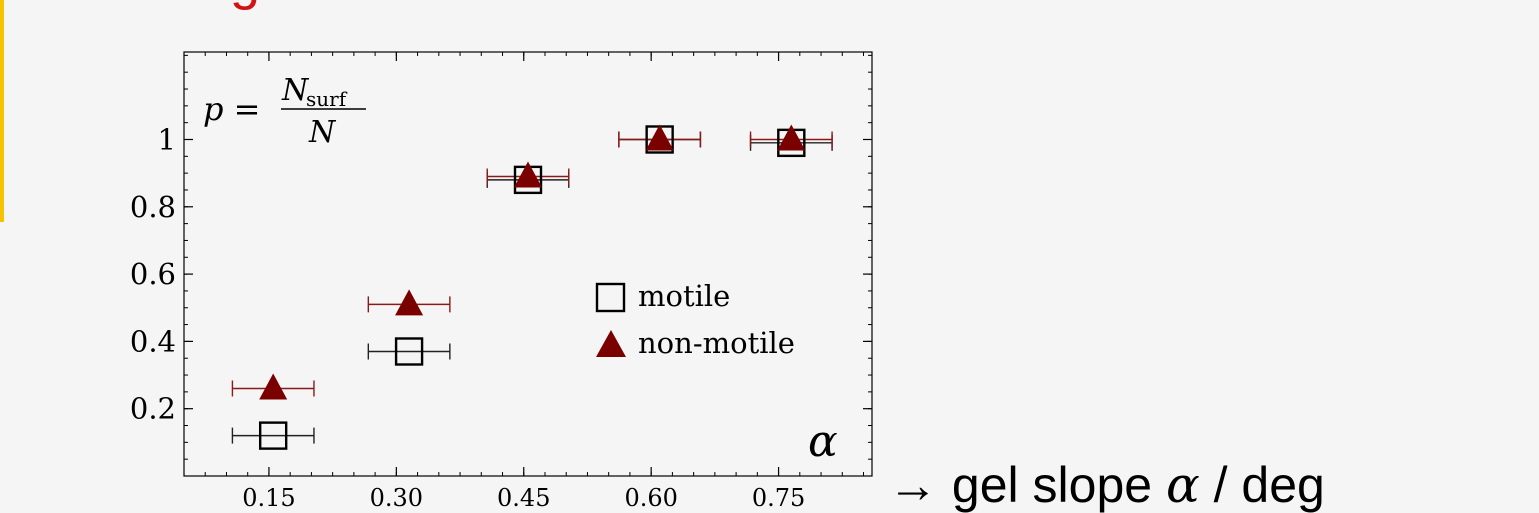  What do you see at coordinates (396, 498) in the screenshot?
I see `x-tick-label: 0.30` at bounding box center [396, 498].